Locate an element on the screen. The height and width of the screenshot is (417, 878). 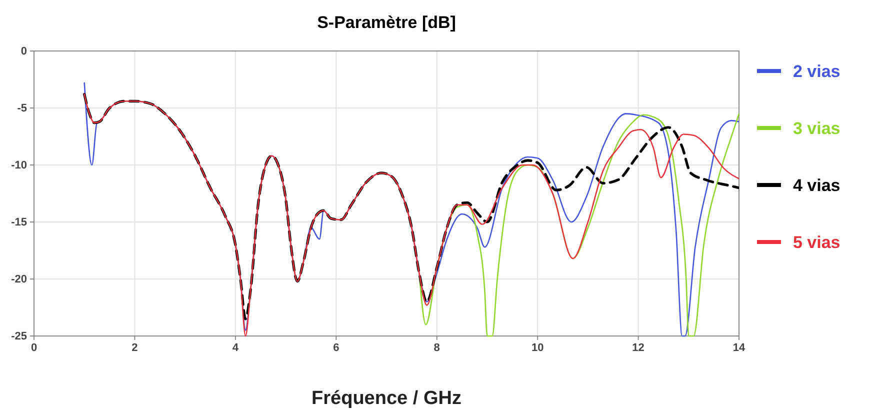
x-tick-label: 14 is located at coordinates (739, 348).